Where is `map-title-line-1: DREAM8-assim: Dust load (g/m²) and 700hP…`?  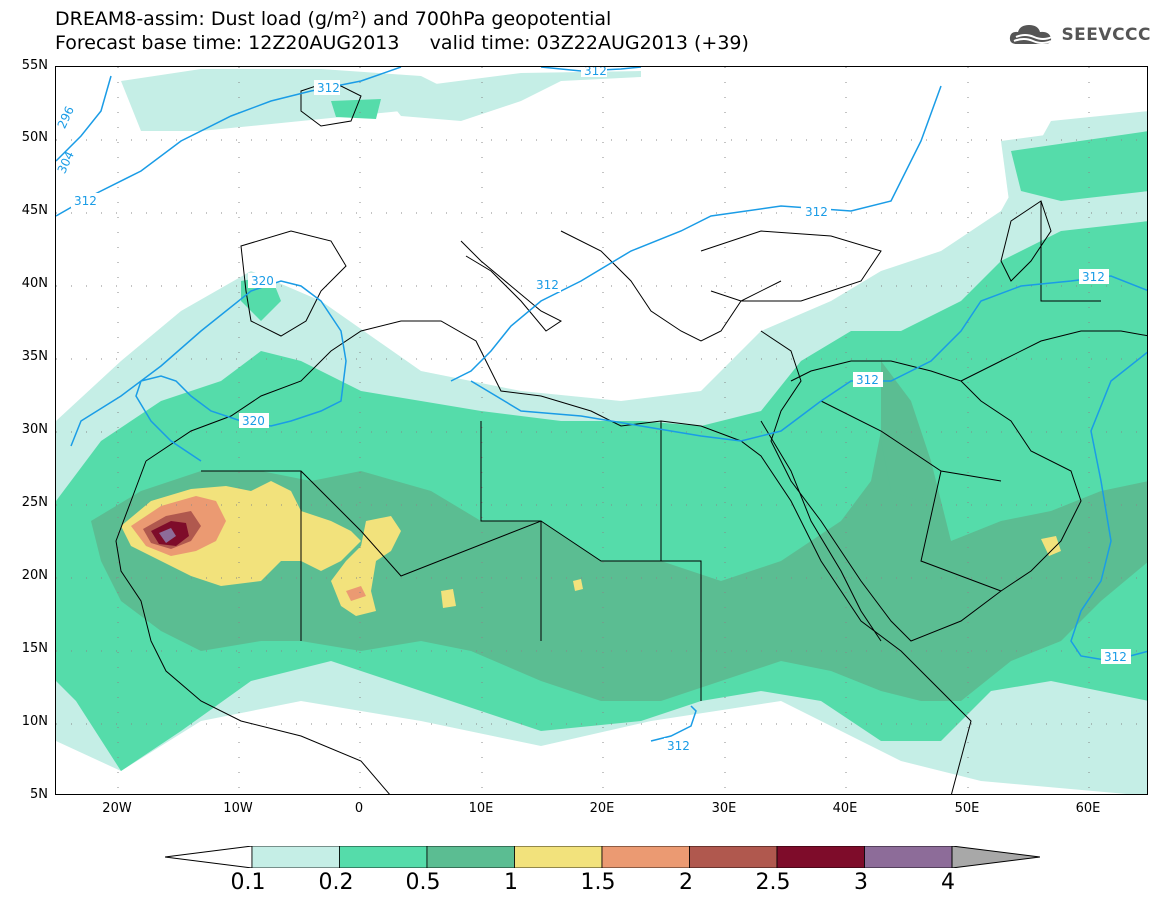 map-title-line-1: DREAM8-assim: Dust load (g/m²) and 700hP… is located at coordinates (333, 19).